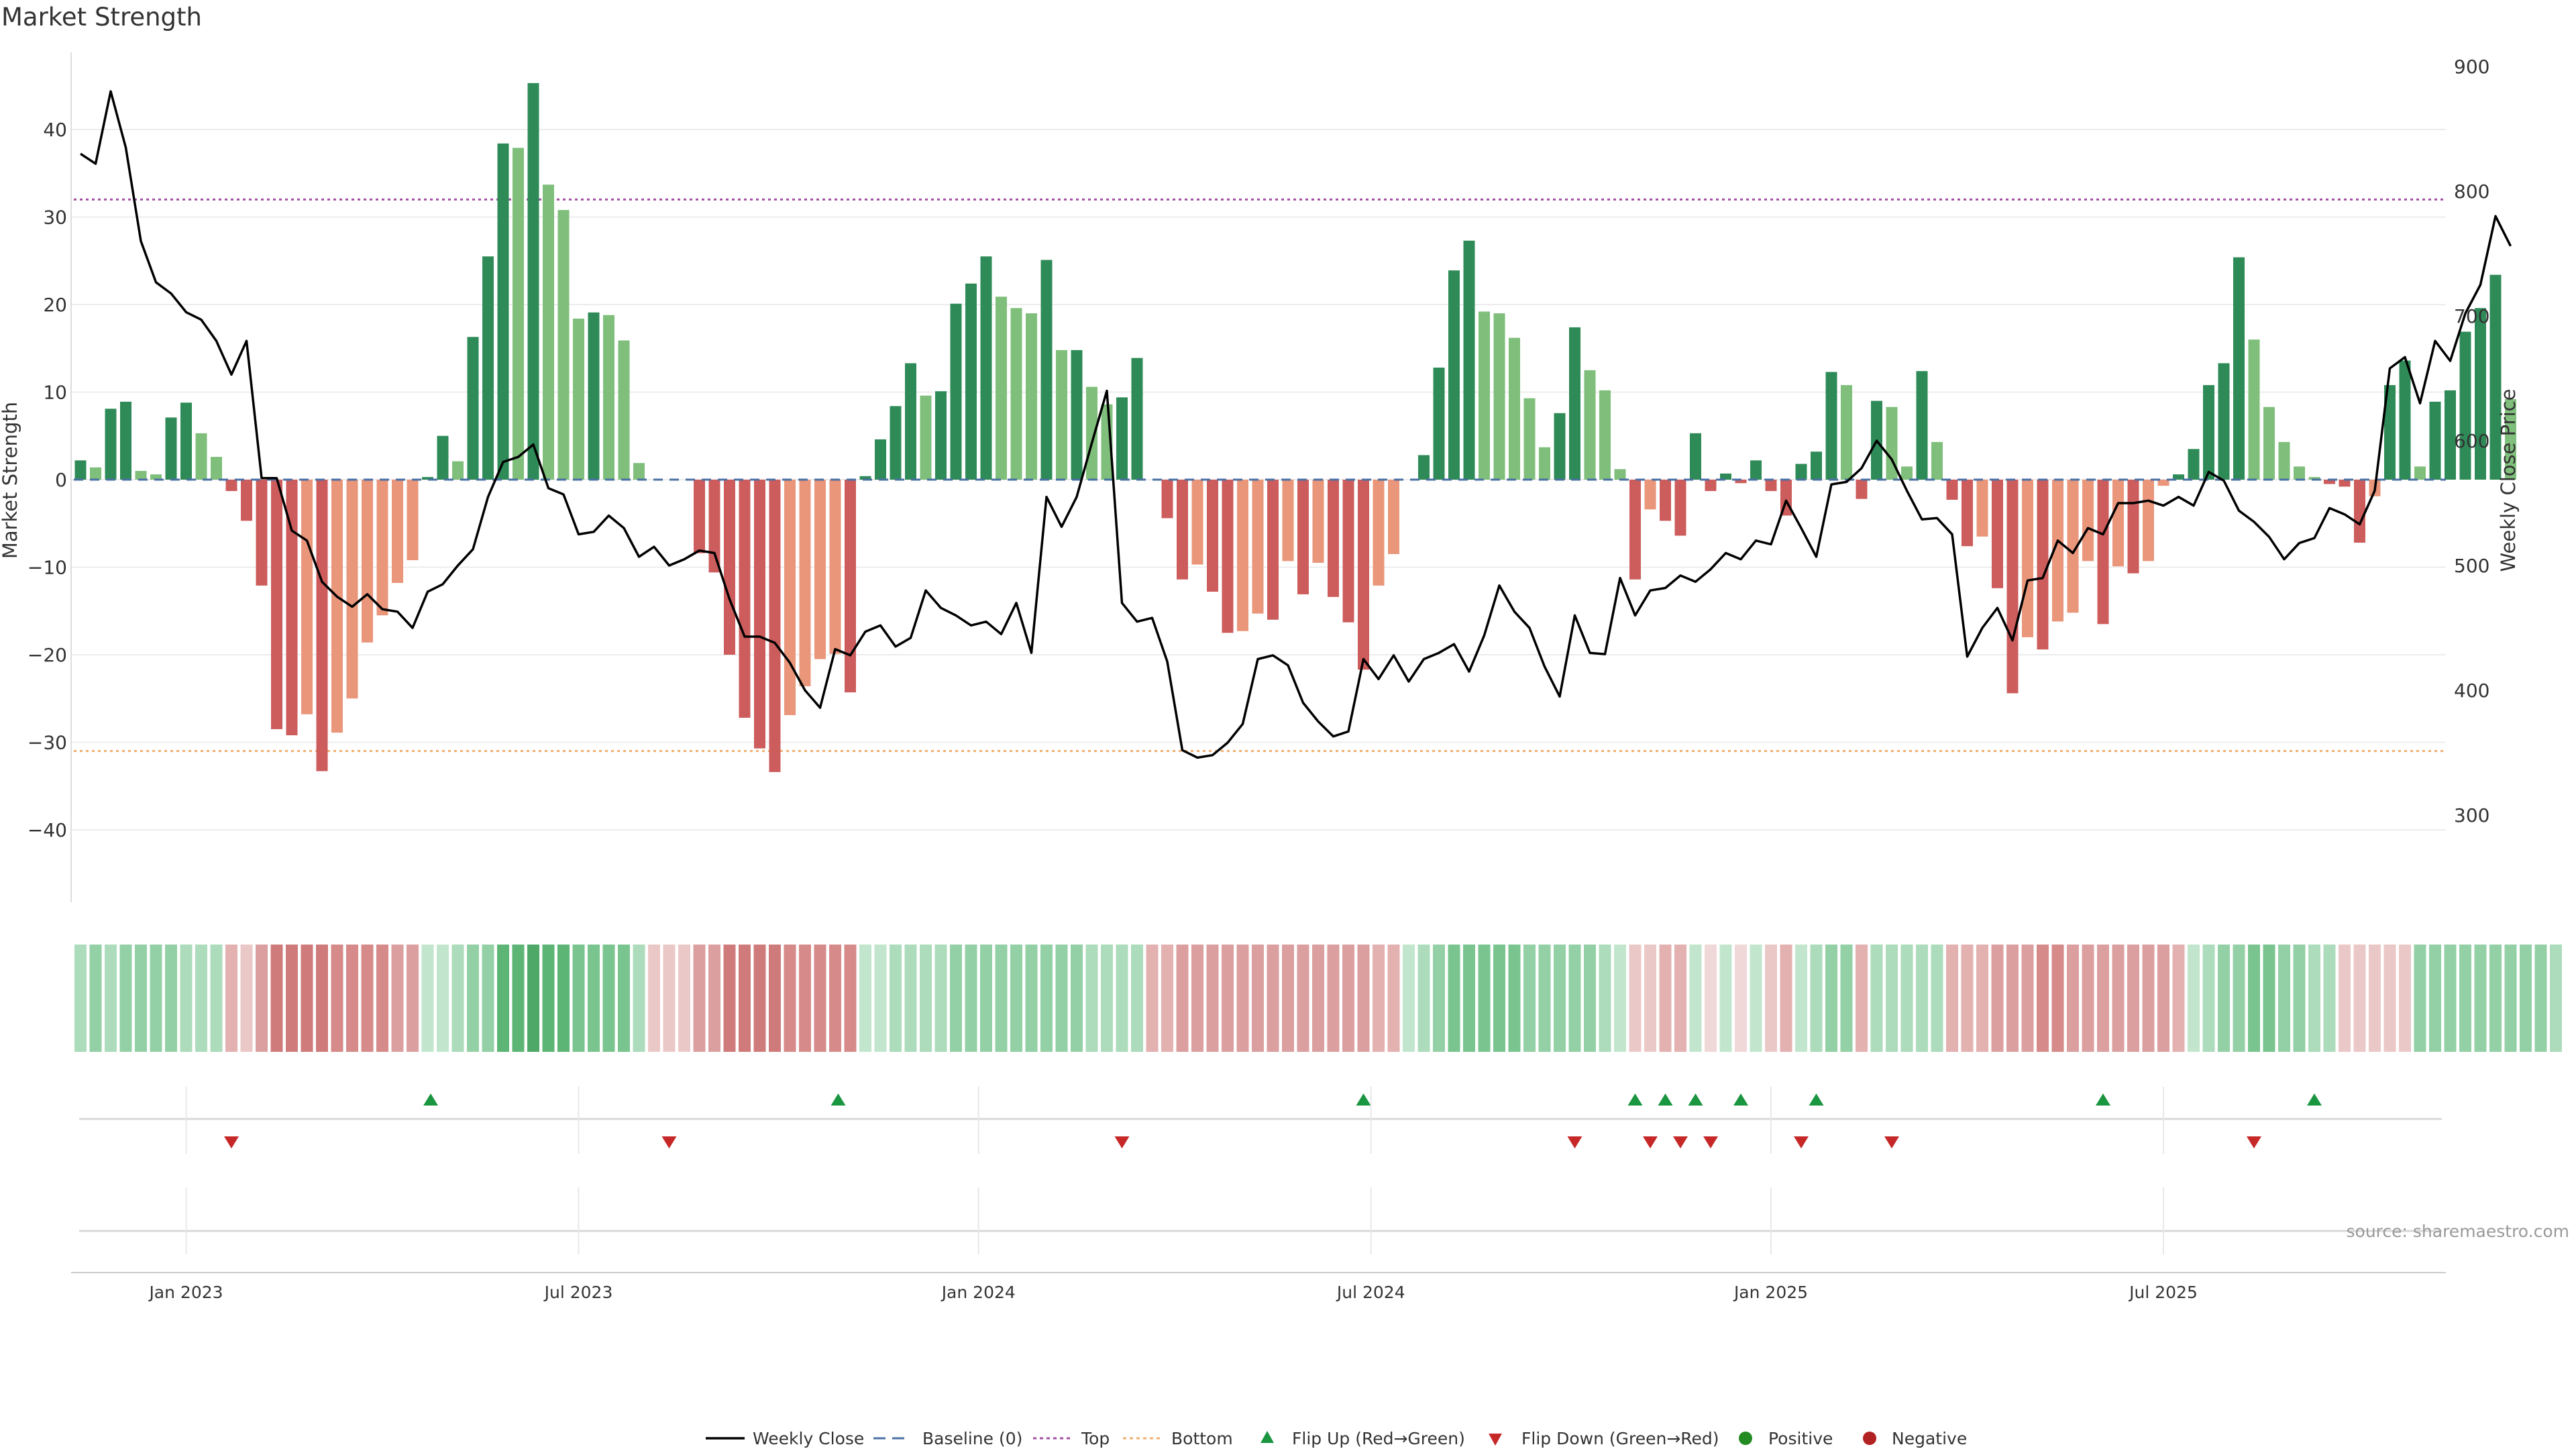  Describe the element at coordinates (1495, 1440) in the screenshot. I see `legend-flip-down-icon` at that location.